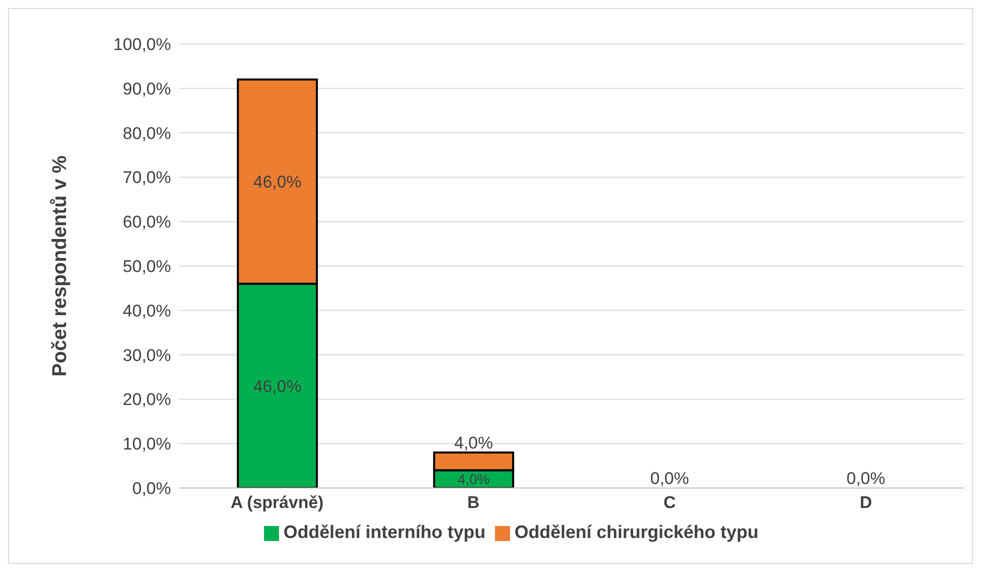  Describe the element at coordinates (384, 532) in the screenshot. I see `legend-label: Oddělení interního typu` at that location.